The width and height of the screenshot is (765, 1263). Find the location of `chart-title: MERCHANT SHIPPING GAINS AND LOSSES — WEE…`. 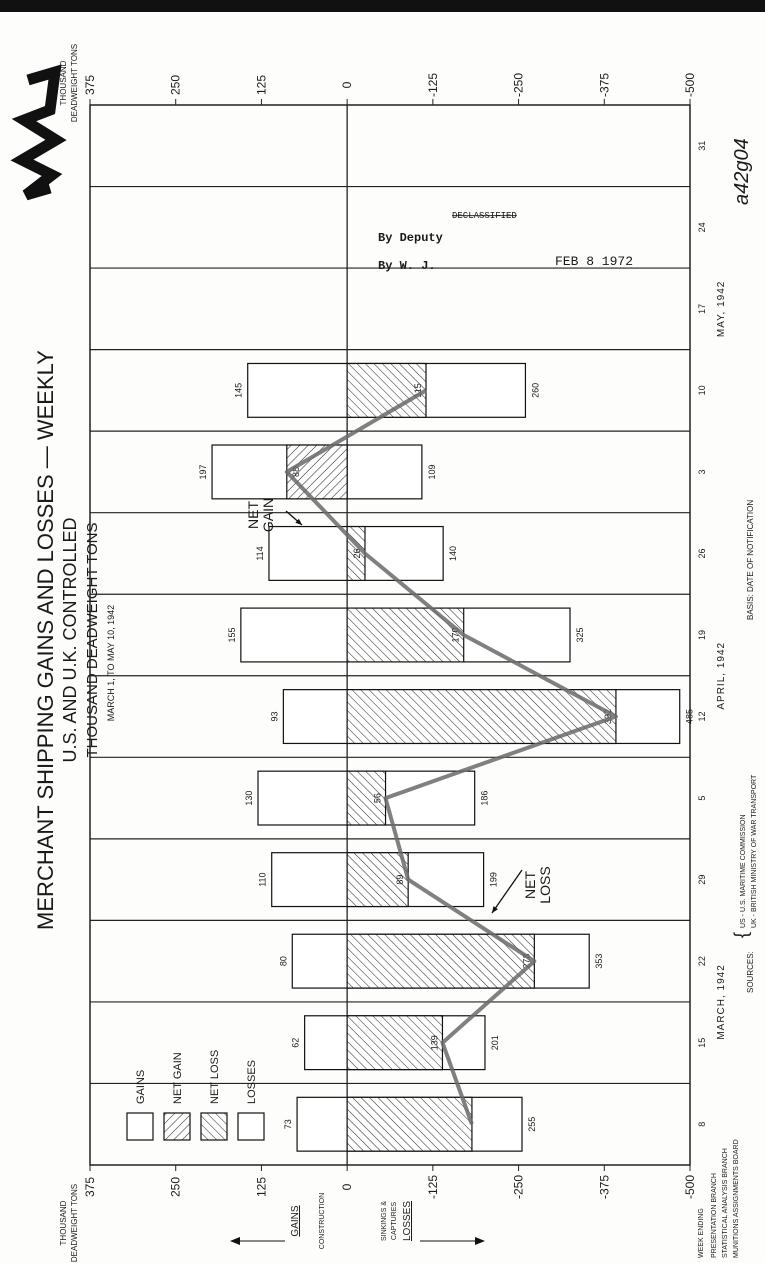

chart-title: MERCHANT SHIPPING GAINS AND LOSSES — WEE… is located at coordinates (45, 640).